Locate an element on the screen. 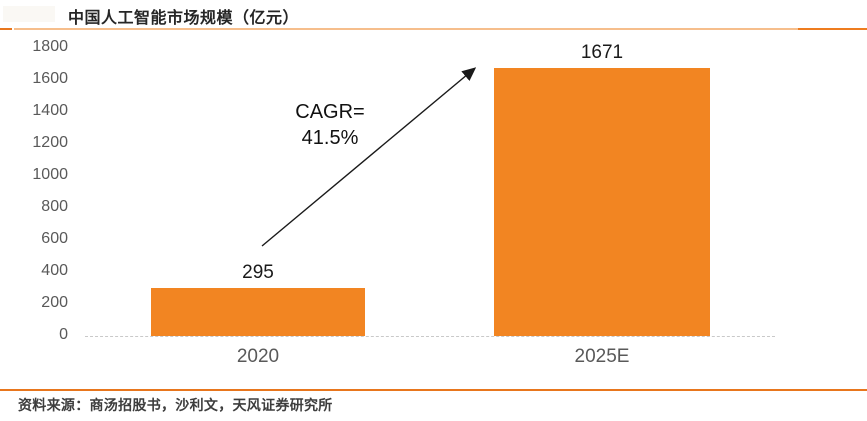 This screenshot has height=421, width=867. title-underline-left-segment is located at coordinates (6, 29).